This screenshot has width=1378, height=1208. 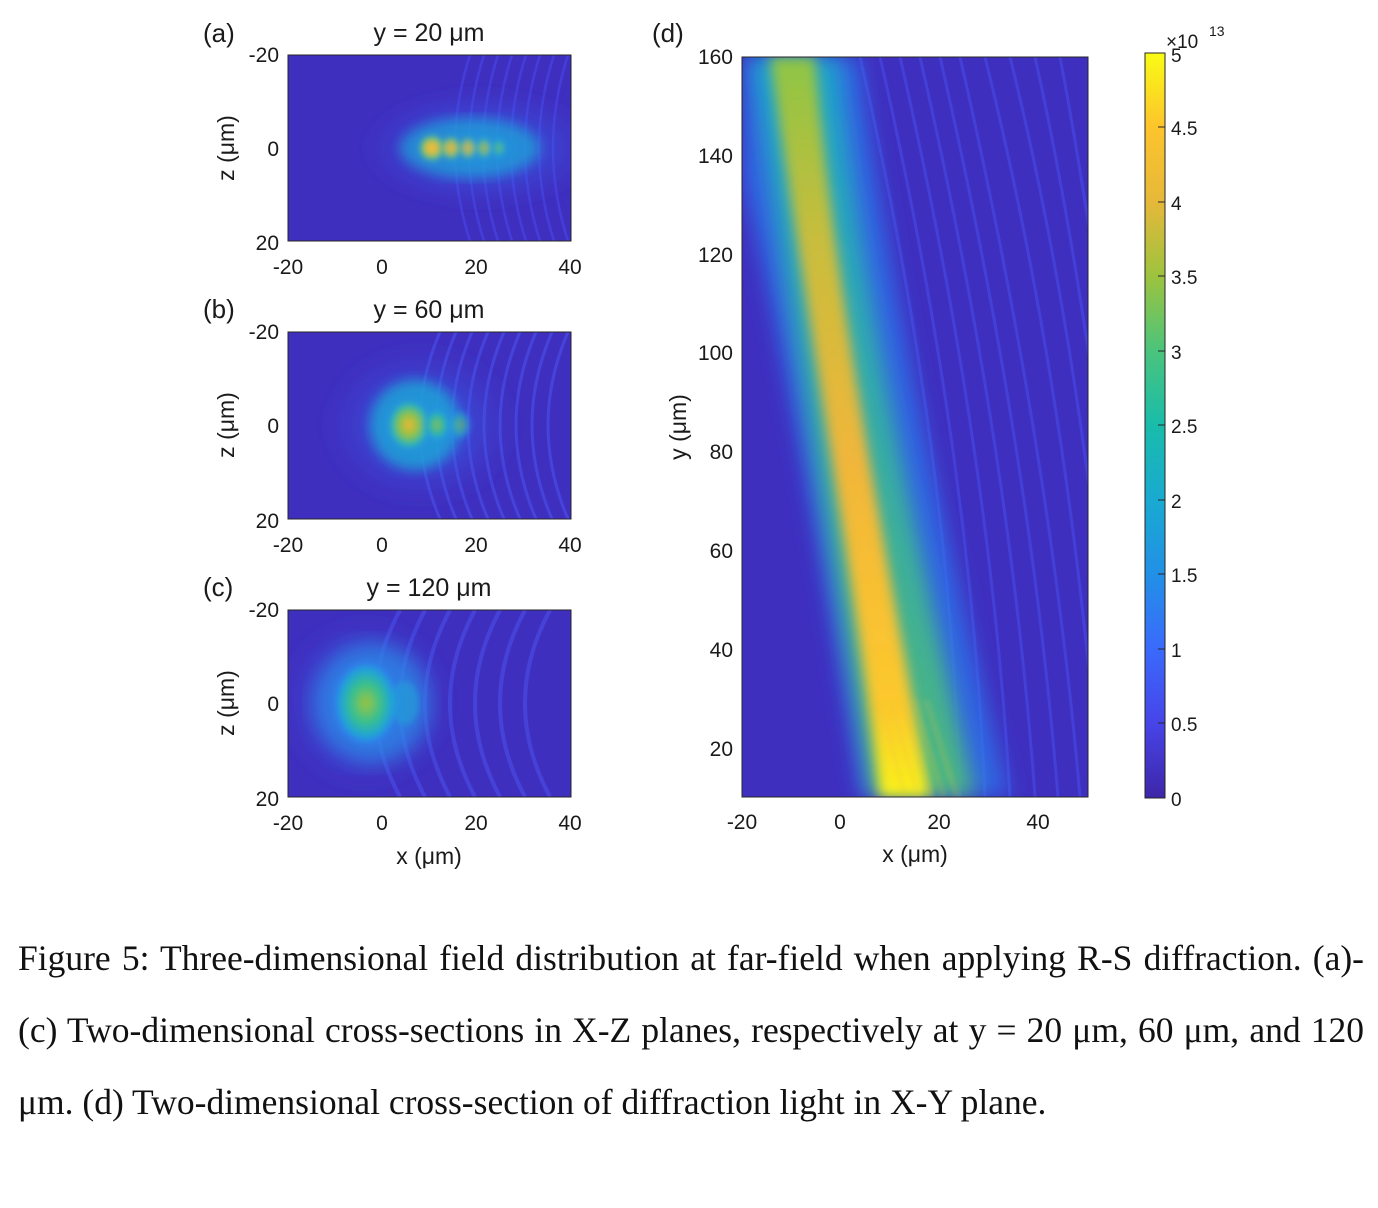 What do you see at coordinates (461, 148) in the screenshot?
I see `bright-spots-a` at bounding box center [461, 148].